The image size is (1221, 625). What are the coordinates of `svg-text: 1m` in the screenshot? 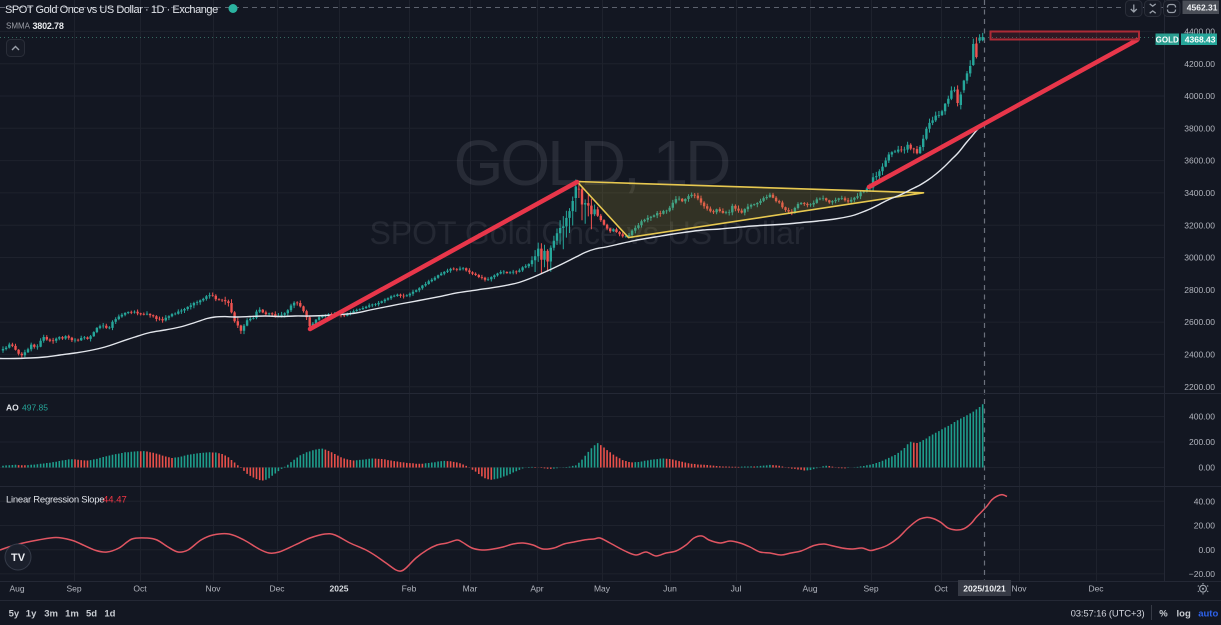 It's located at (72, 614).